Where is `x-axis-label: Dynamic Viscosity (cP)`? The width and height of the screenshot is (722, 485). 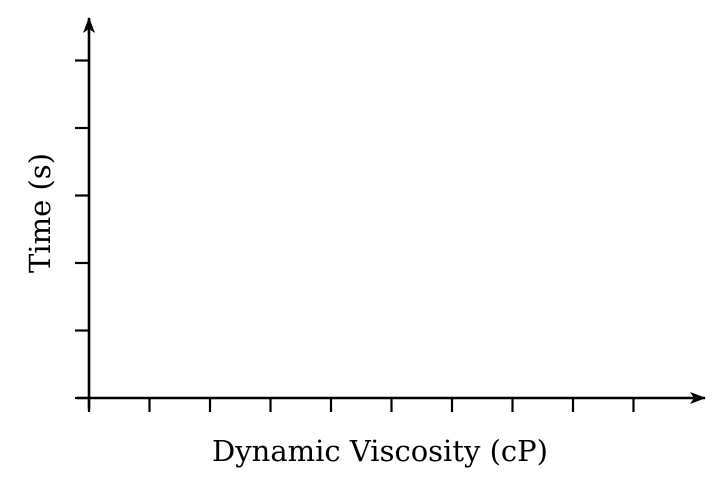
x-axis-label: Dynamic Viscosity (cP) is located at coordinates (380, 451).